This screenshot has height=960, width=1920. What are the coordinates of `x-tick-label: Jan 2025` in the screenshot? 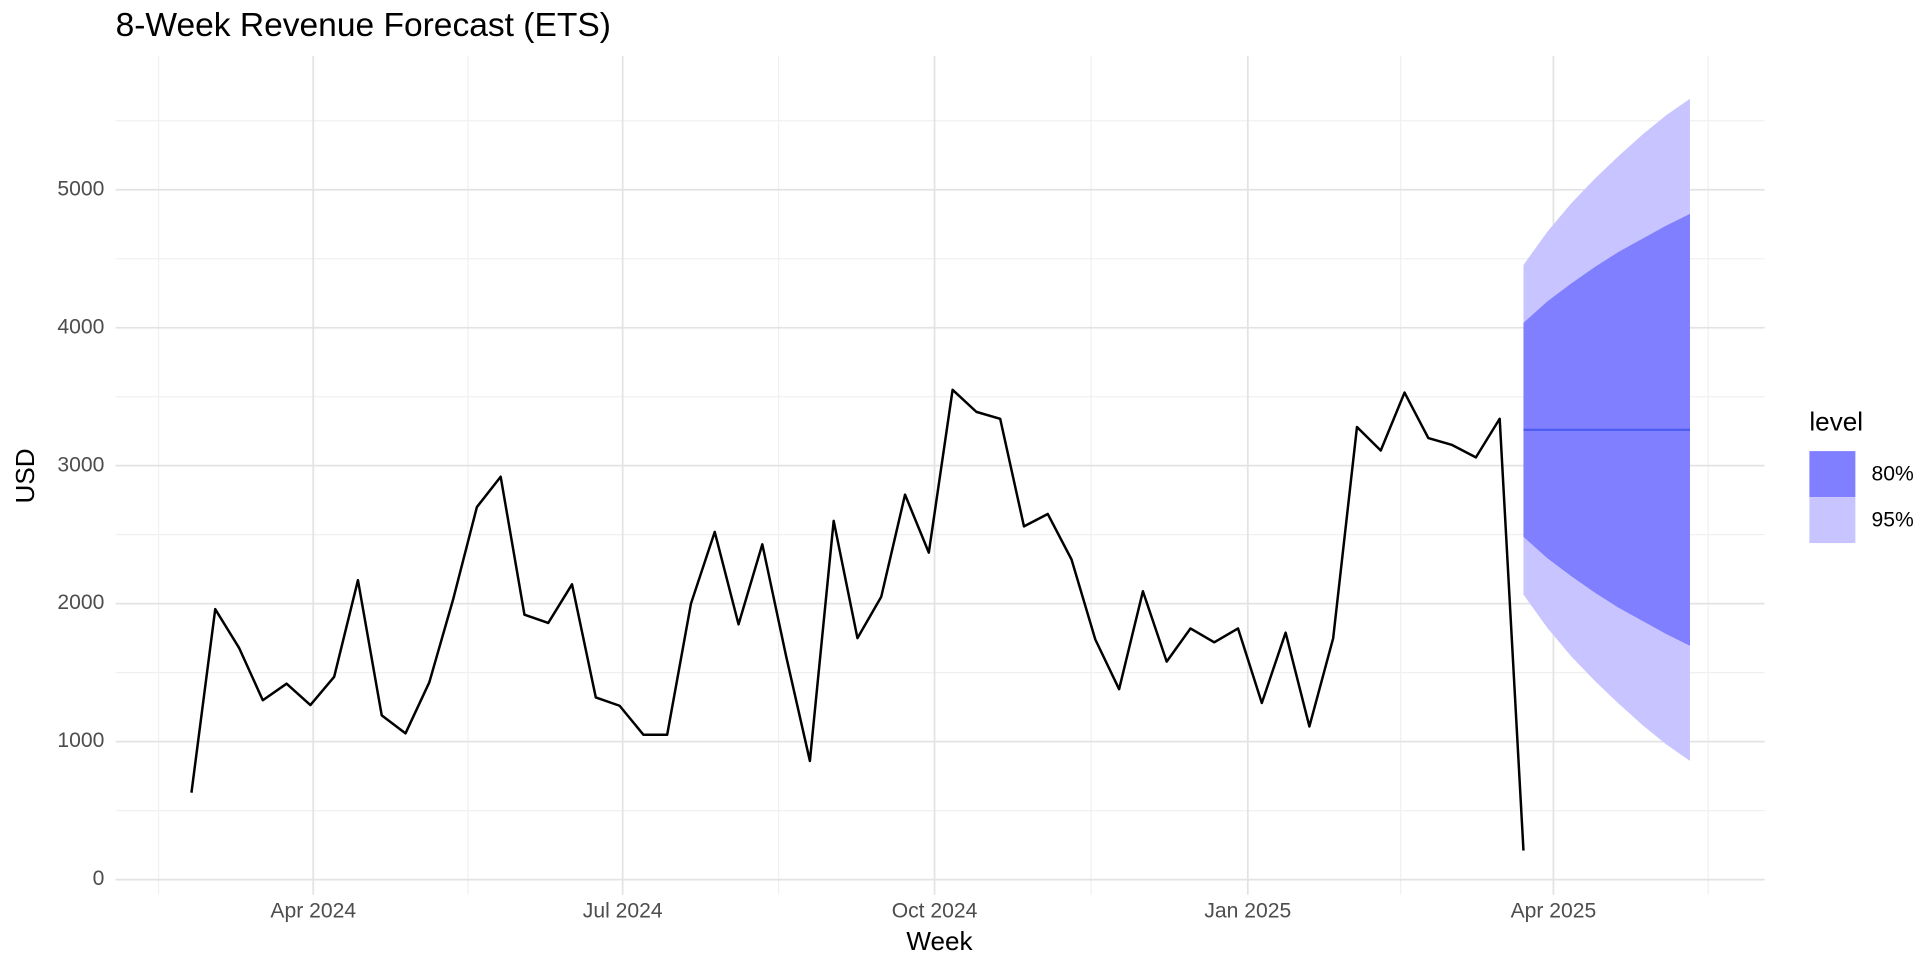 It's located at (1247, 911).